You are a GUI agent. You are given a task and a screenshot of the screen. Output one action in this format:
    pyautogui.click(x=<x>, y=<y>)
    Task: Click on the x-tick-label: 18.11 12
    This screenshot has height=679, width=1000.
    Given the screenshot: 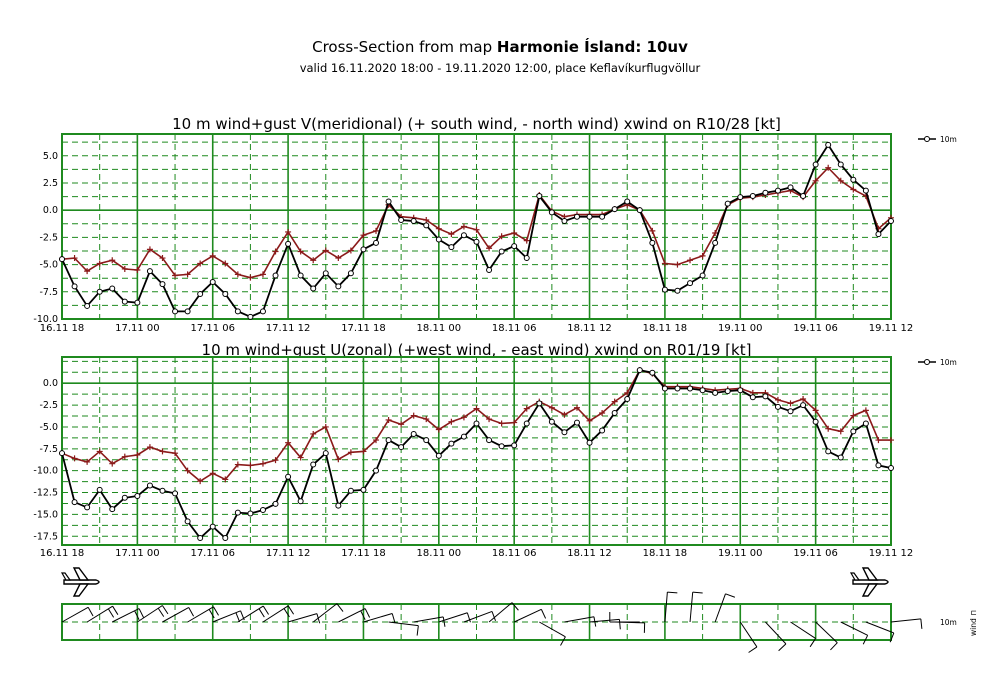 What is the action you would take?
    pyautogui.click(x=589, y=328)
    